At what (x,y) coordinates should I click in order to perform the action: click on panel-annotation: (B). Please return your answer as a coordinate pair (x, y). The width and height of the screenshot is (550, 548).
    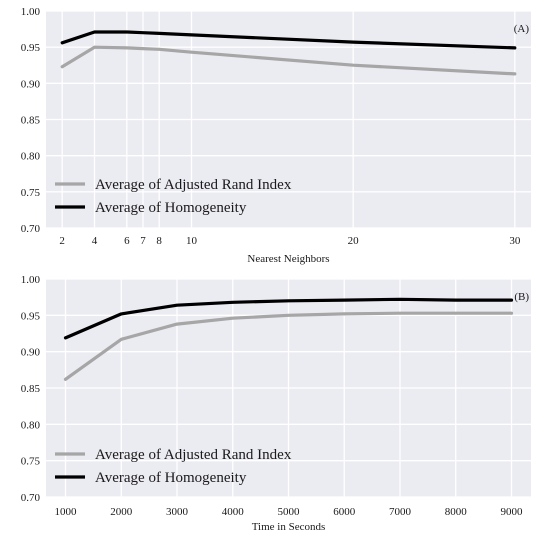
    Looking at the image, I should click on (521, 297).